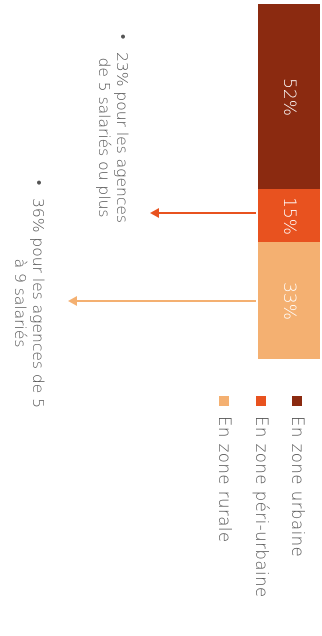 The height and width of the screenshot is (636, 322). I want to click on bar-label-rurale: 33%, so click(289, 300).